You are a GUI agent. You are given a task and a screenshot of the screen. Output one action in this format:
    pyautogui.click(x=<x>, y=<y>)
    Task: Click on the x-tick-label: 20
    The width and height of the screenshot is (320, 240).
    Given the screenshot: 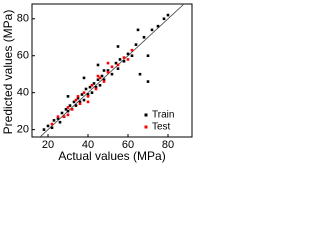 What is the action you would take?
    pyautogui.click(x=48, y=145)
    